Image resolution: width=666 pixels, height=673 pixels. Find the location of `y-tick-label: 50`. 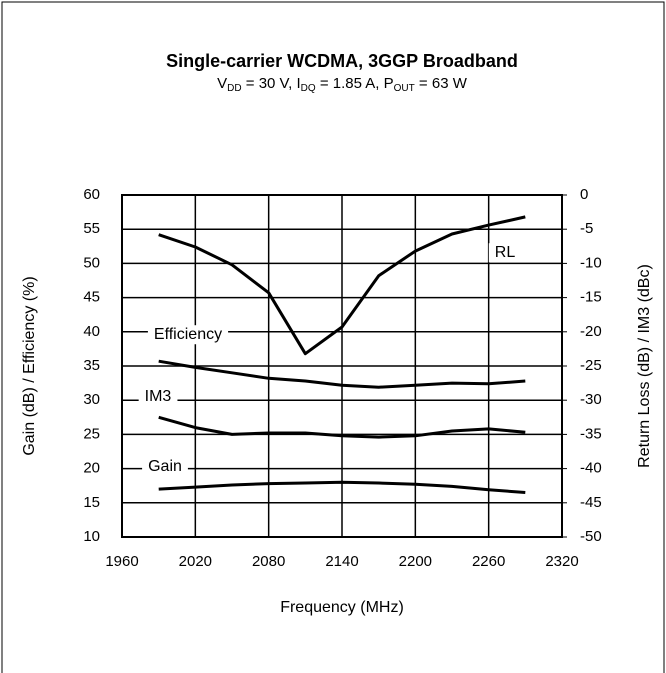

y-tick-label: 50 is located at coordinates (91, 262).